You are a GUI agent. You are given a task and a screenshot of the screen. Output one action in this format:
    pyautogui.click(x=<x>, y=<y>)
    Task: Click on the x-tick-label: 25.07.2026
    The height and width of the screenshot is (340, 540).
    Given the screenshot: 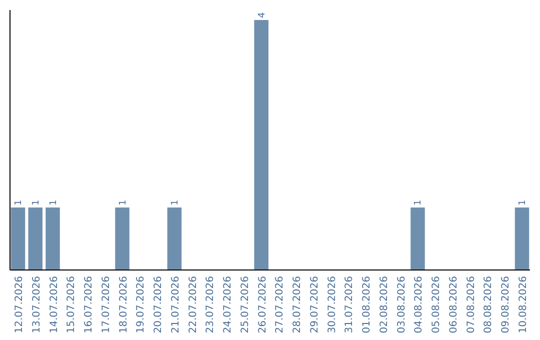 What is the action you would take?
    pyautogui.click(x=245, y=305)
    